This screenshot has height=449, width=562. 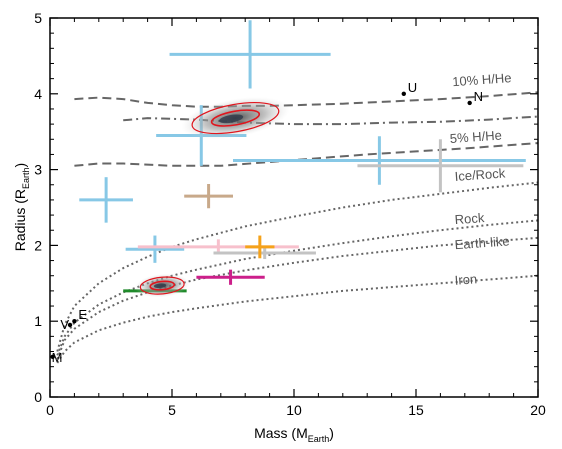 What do you see at coordinates (475, 136) in the screenshot?
I see `model-curve-label: 5% H/He` at bounding box center [475, 136].